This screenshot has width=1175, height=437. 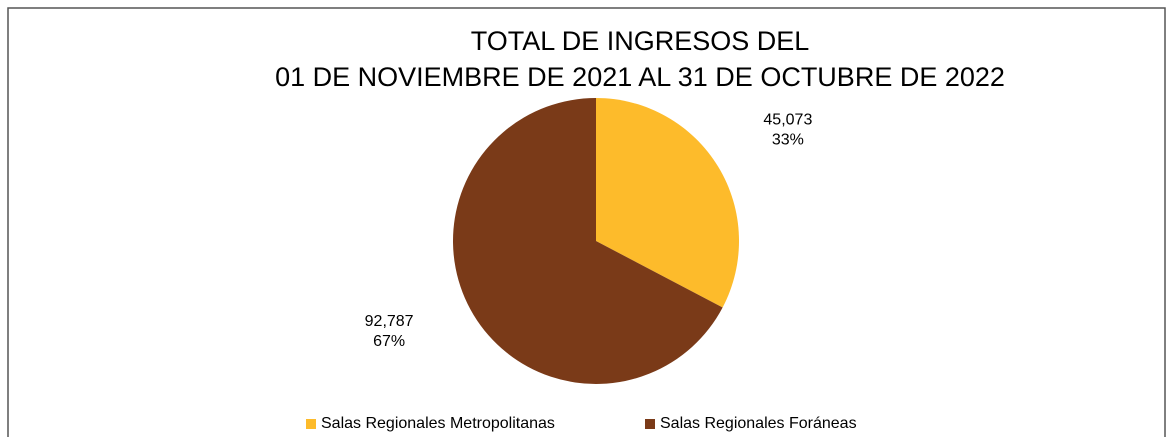 I want to click on data-label: 92,787, so click(x=389, y=321).